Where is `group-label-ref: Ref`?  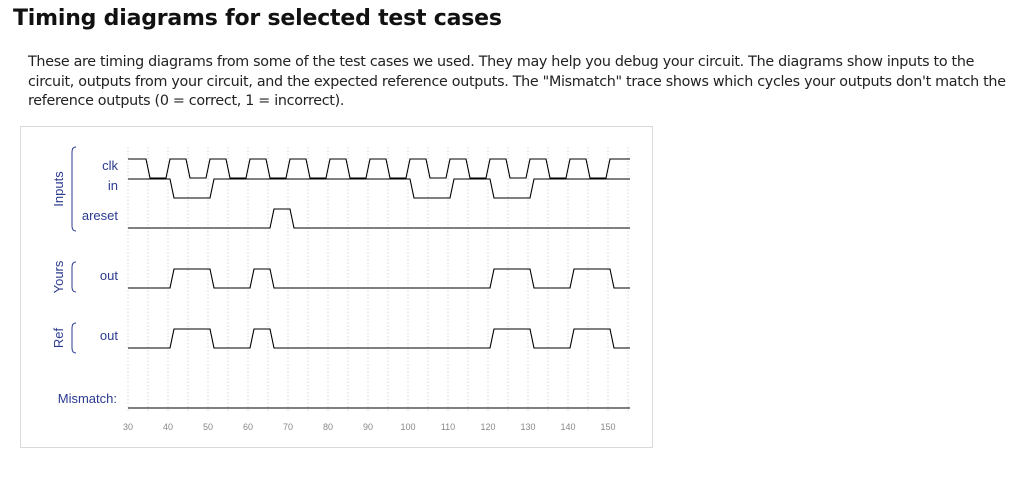 group-label-ref: Ref is located at coordinates (58, 337).